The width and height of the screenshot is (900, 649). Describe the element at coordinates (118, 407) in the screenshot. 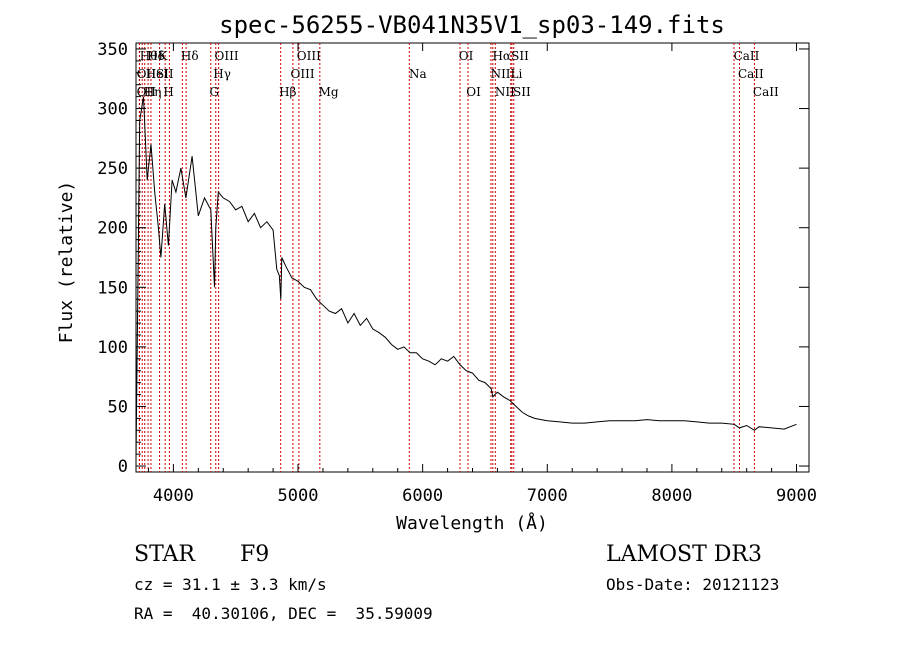

I see `y-tick-label: 50` at that location.